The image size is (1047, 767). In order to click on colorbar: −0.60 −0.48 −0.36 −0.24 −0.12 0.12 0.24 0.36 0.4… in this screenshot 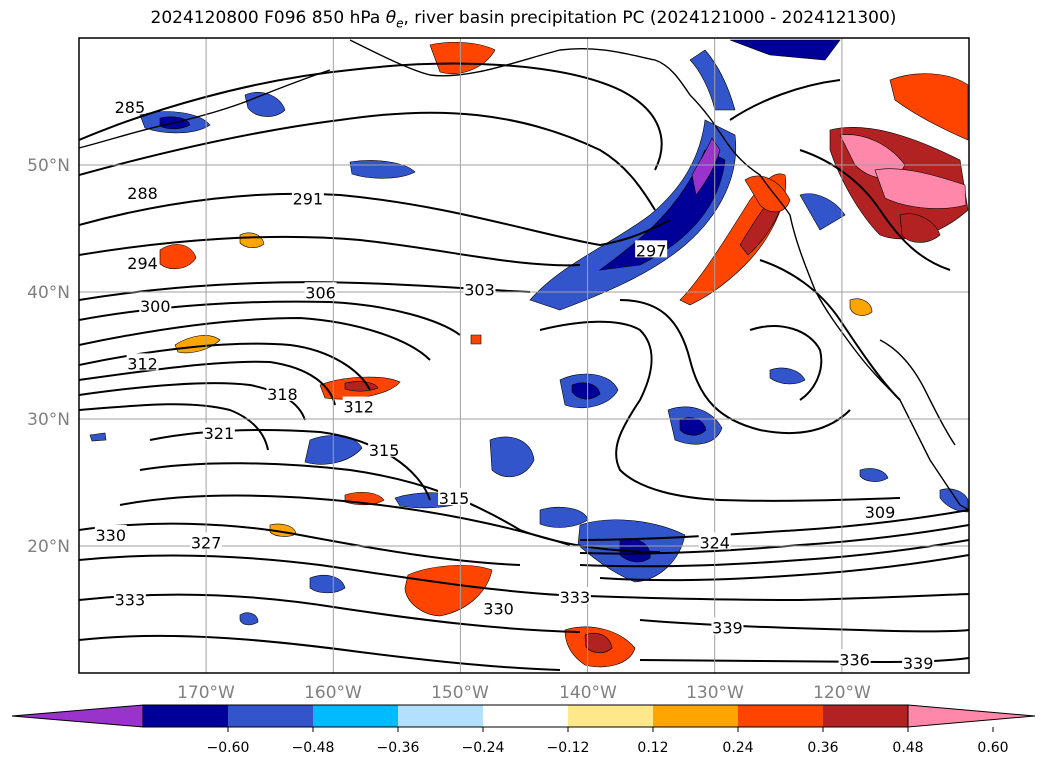, I will do `click(523, 730)`.